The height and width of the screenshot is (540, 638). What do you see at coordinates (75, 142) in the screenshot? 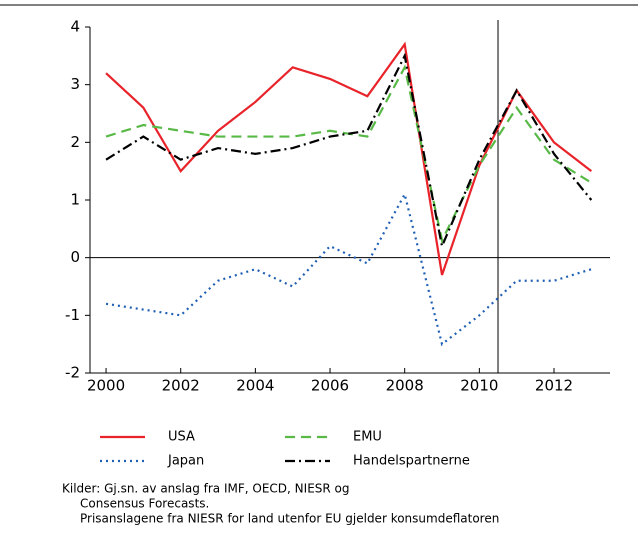
I see `y-tick-label: 2` at bounding box center [75, 142].